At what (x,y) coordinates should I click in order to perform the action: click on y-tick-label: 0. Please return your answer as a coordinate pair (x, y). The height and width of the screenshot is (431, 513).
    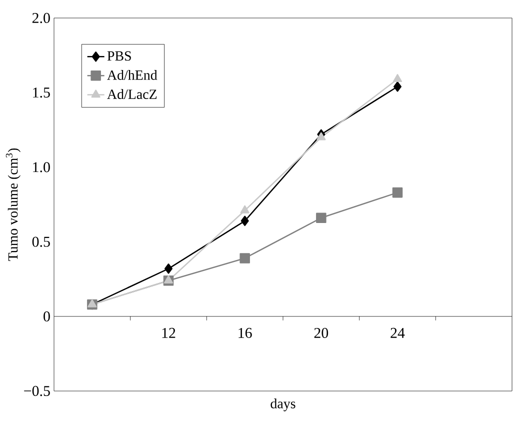
    Looking at the image, I should click on (47, 316).